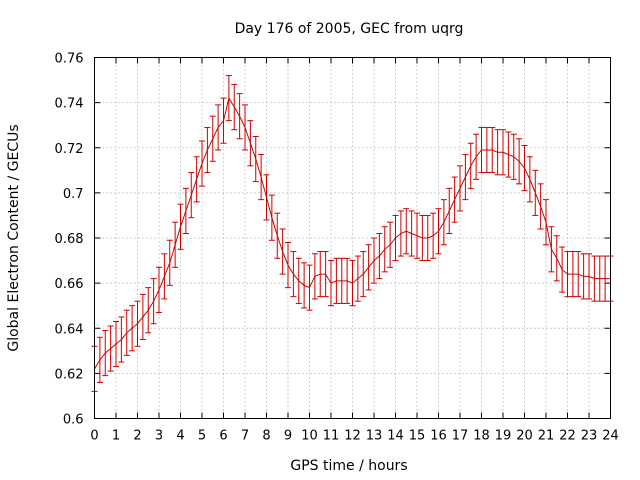 This screenshot has width=640, height=480. I want to click on x-tick-label: 23, so click(589, 436).